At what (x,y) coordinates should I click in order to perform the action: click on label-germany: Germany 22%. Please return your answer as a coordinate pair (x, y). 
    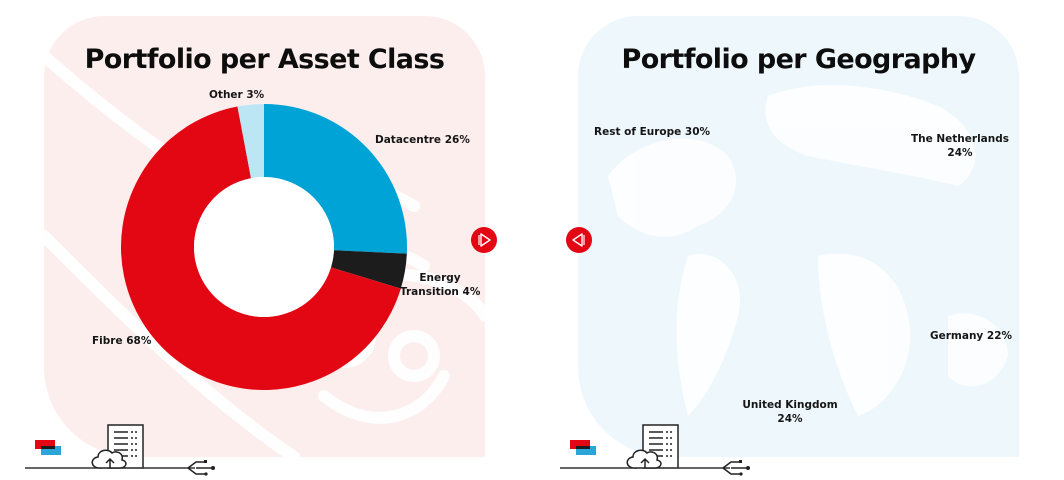
    Looking at the image, I should click on (971, 336).